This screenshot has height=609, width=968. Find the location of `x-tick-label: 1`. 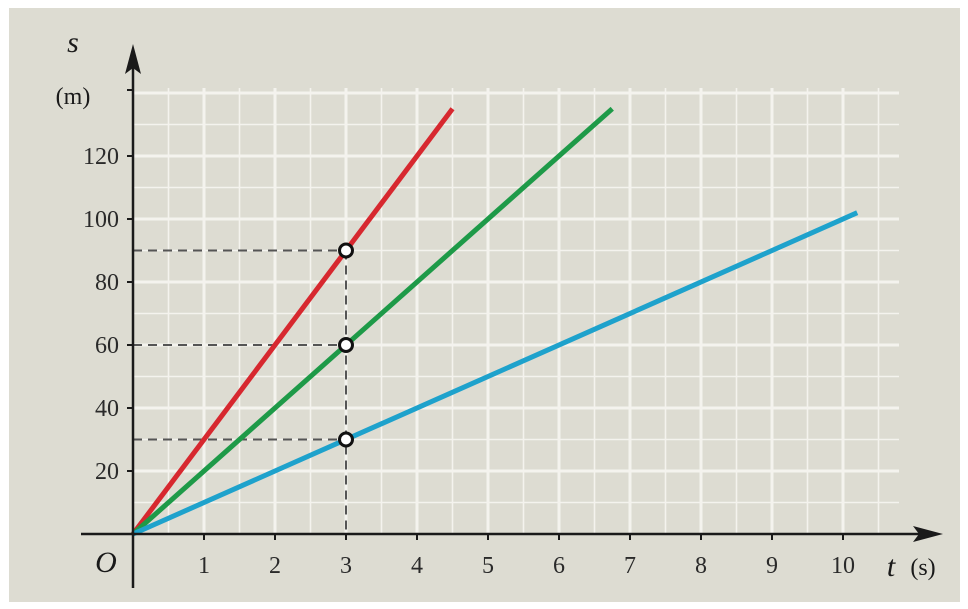

x-tick-label: 1 is located at coordinates (204, 566).